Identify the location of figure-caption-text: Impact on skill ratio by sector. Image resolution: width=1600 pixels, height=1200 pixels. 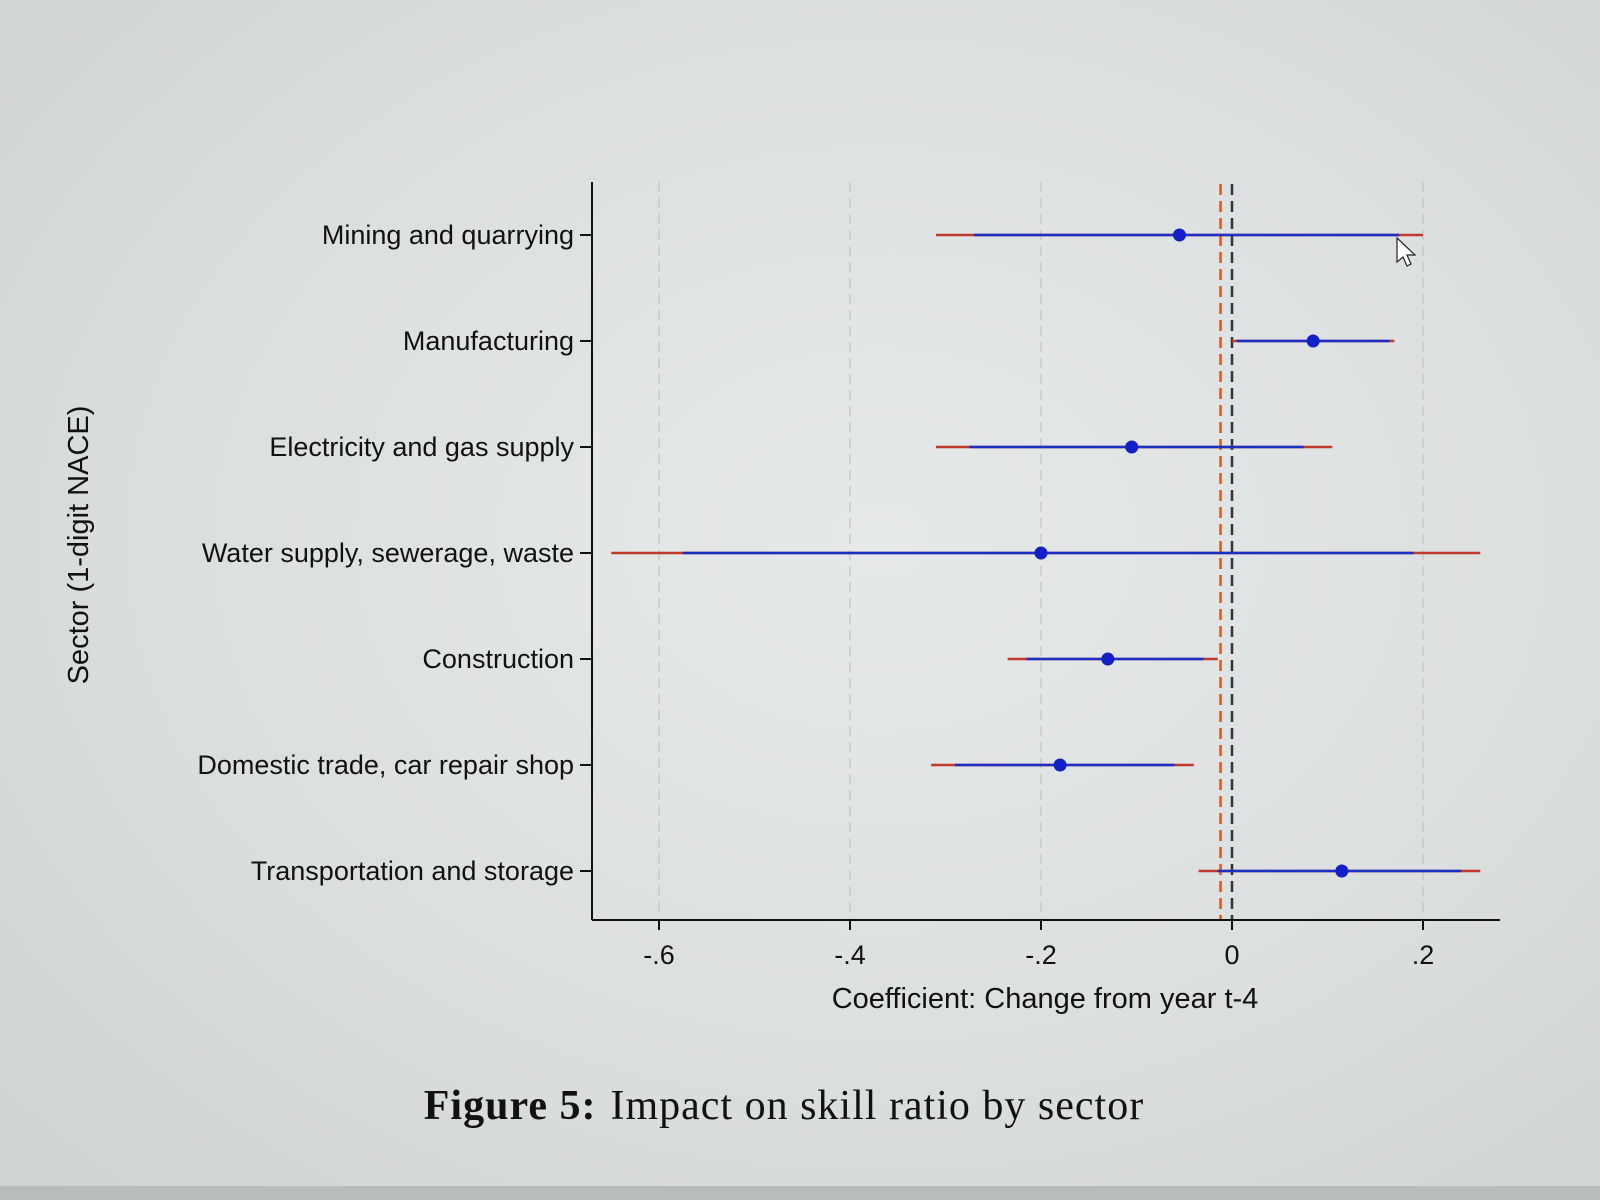
(877, 1106).